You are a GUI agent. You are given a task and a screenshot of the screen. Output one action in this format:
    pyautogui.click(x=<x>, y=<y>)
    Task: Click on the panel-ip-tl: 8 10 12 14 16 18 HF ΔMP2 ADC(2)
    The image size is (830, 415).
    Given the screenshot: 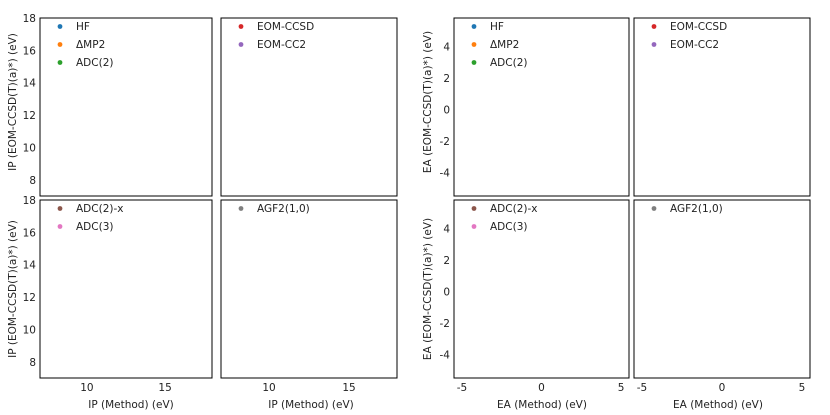 What is the action you would take?
    pyautogui.click(x=118, y=105)
    